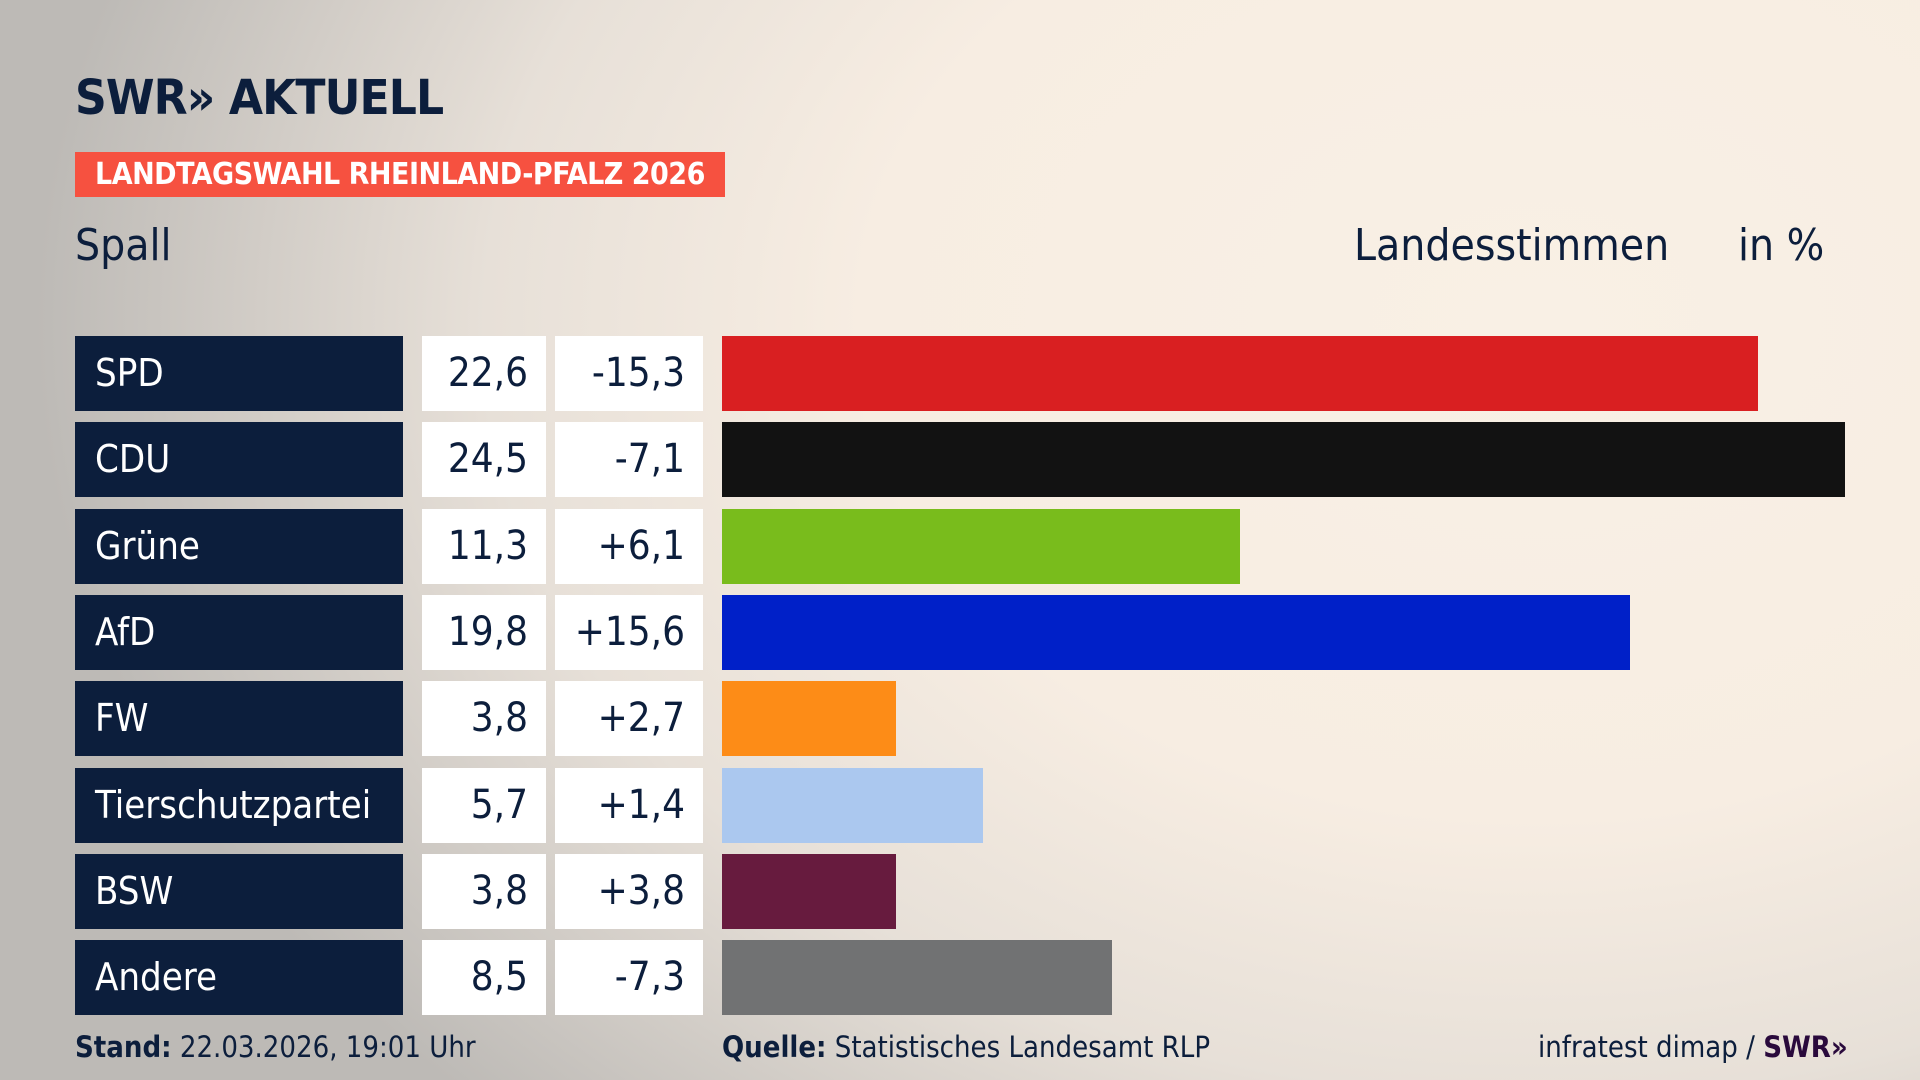 Image resolution: width=1920 pixels, height=1080 pixels. Describe the element at coordinates (123, 1047) in the screenshot. I see `stand-label: Stand:` at that location.